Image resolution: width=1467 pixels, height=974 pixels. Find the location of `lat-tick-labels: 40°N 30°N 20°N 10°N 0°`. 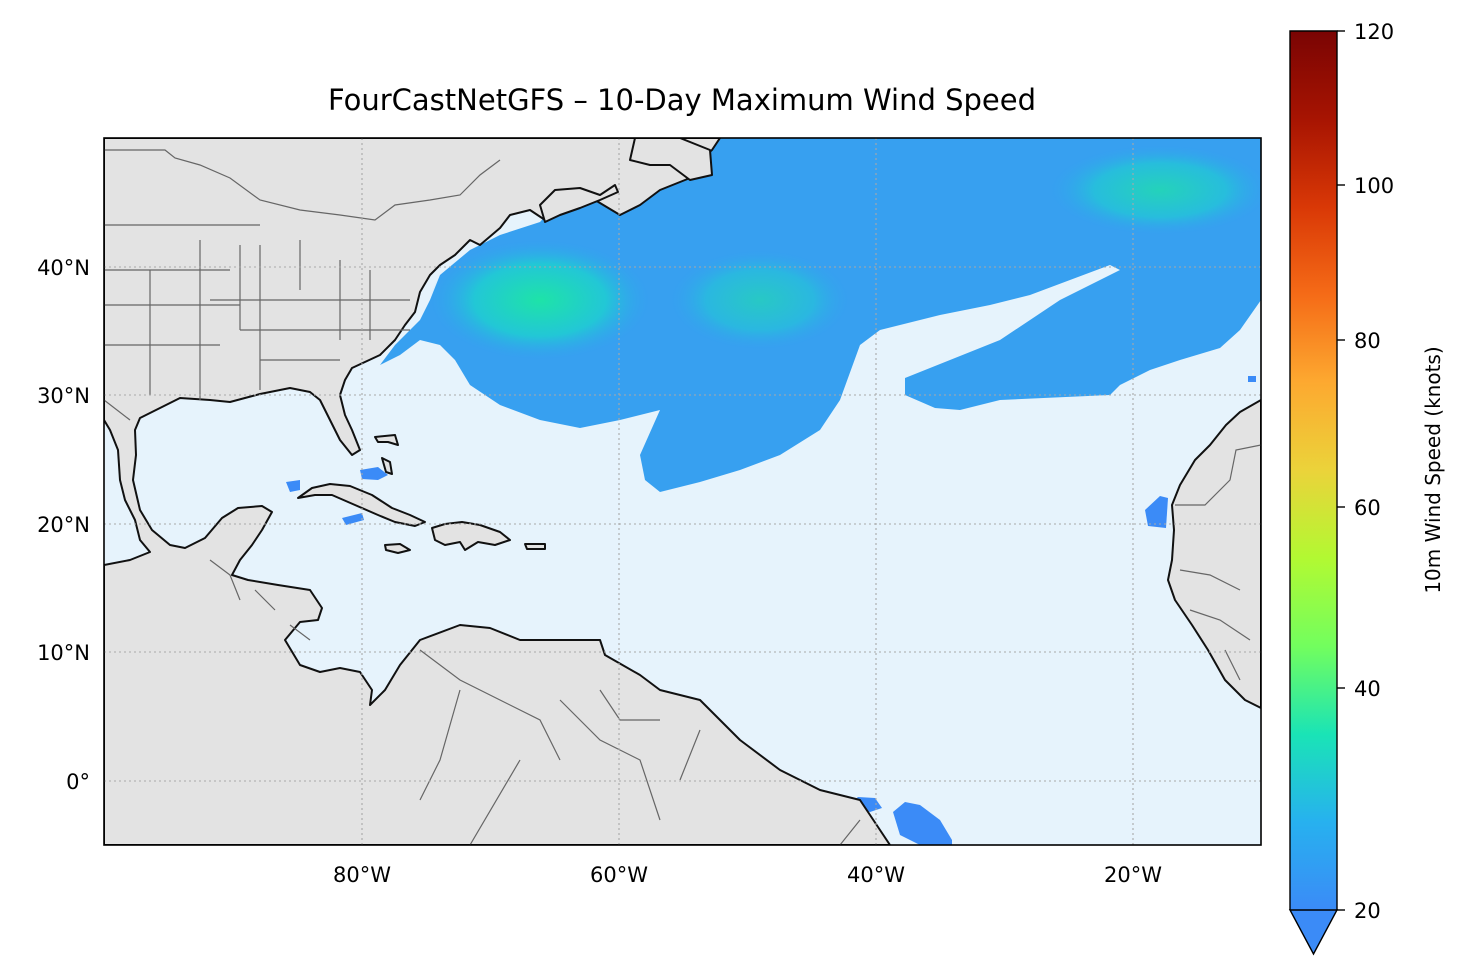

lat-tick-labels: 40°N 30°N 20°N 10°N 0° is located at coordinates (63, 525).